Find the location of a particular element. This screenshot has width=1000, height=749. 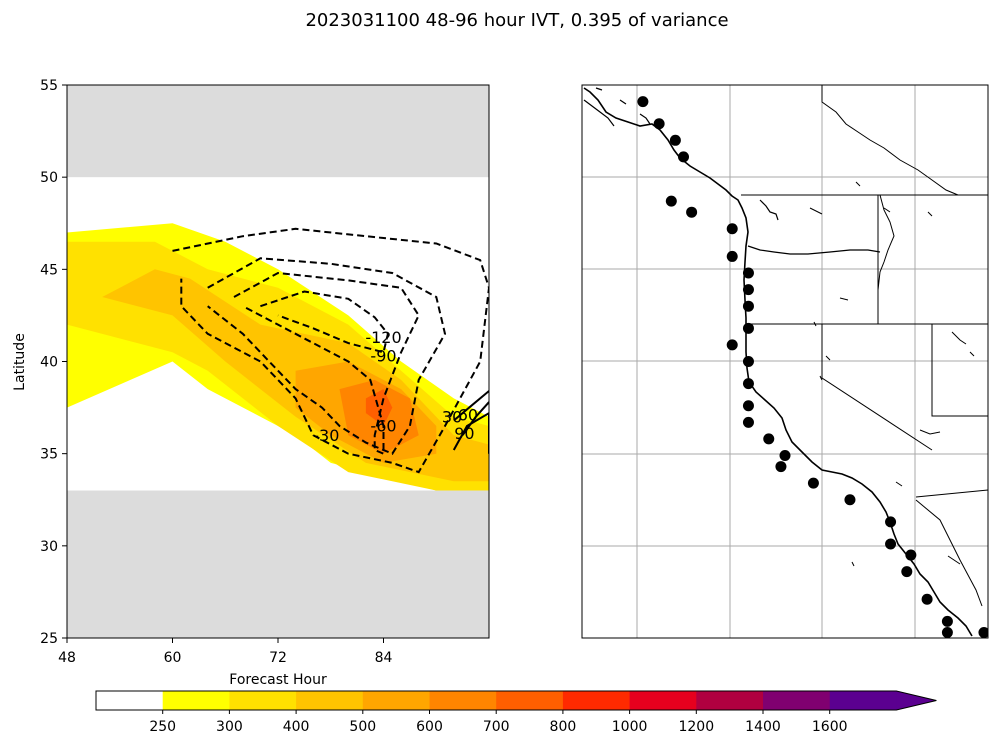

colorbar-tick-label: 300 is located at coordinates (229, 727).